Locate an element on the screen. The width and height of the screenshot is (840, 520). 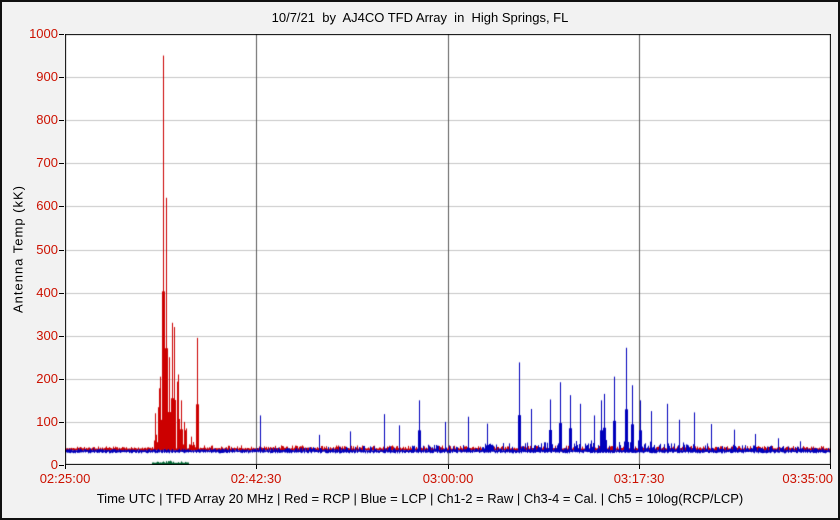
y-tick-label: 200 is located at coordinates (47, 378).